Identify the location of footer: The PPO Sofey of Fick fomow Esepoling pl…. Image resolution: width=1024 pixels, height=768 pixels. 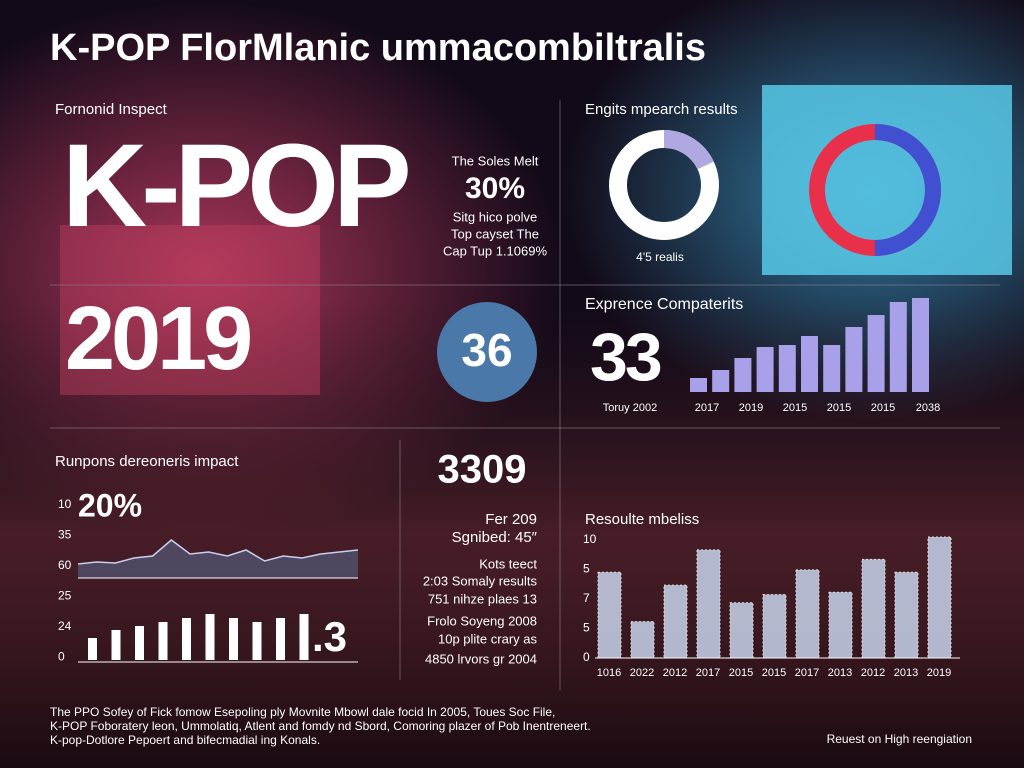
(320, 726).